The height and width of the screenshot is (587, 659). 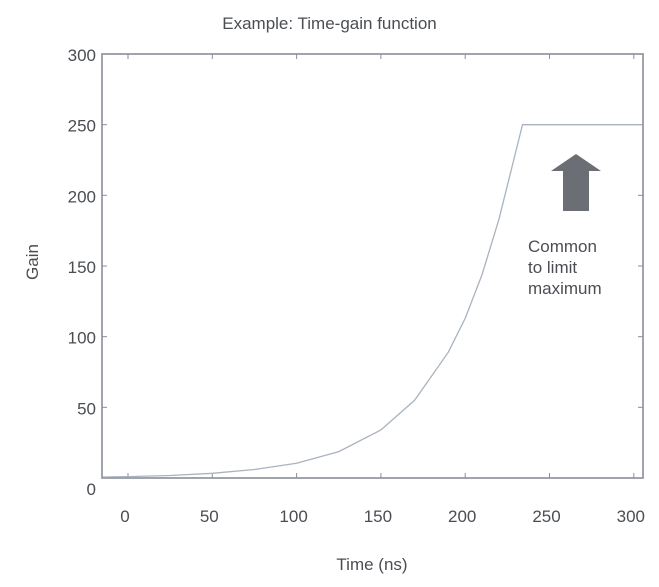 What do you see at coordinates (86, 408) in the screenshot?
I see `y-tick-label: 50` at bounding box center [86, 408].